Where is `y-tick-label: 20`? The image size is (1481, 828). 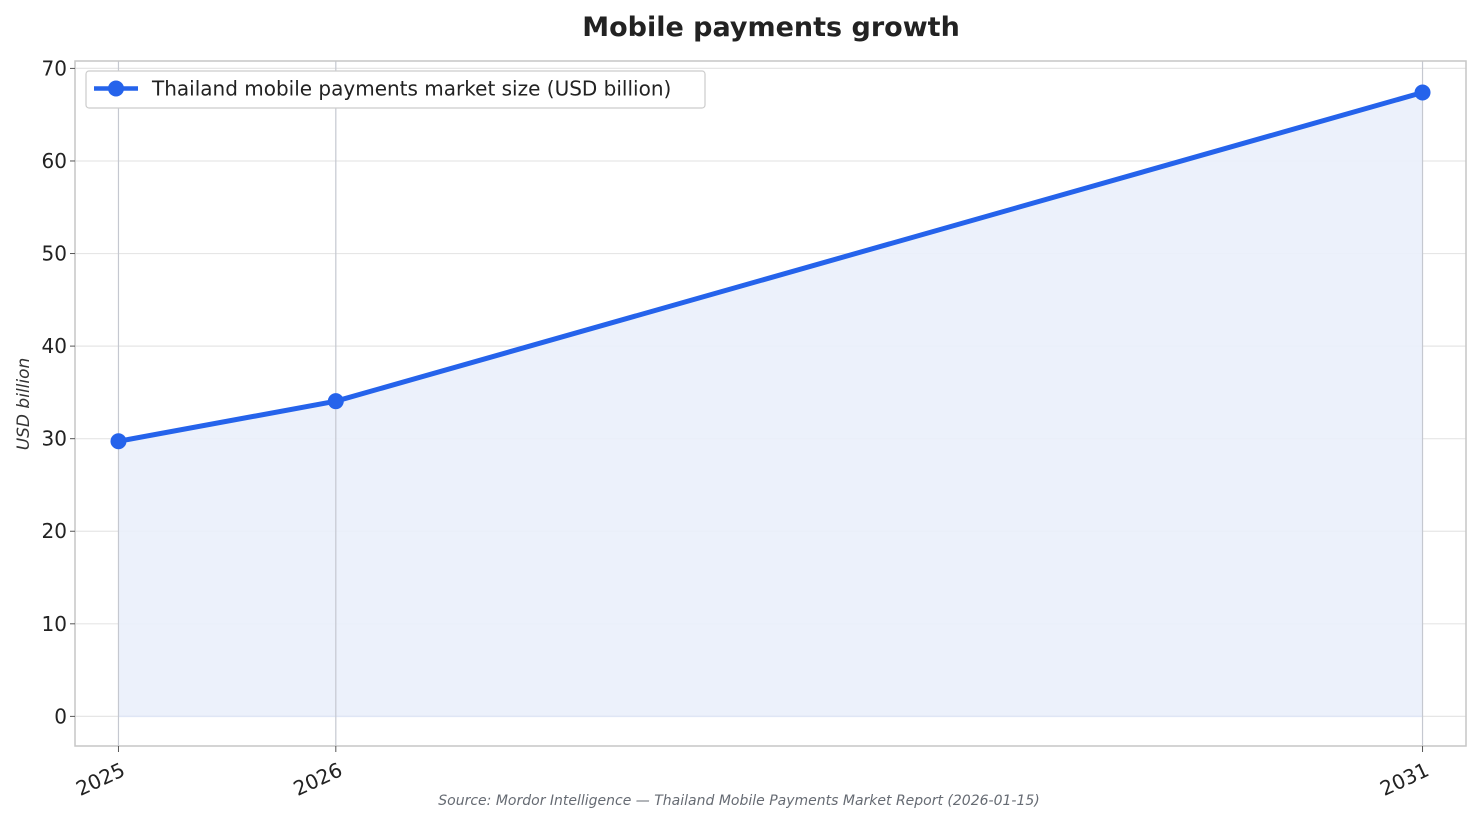 y-tick-label: 20 is located at coordinates (54, 531).